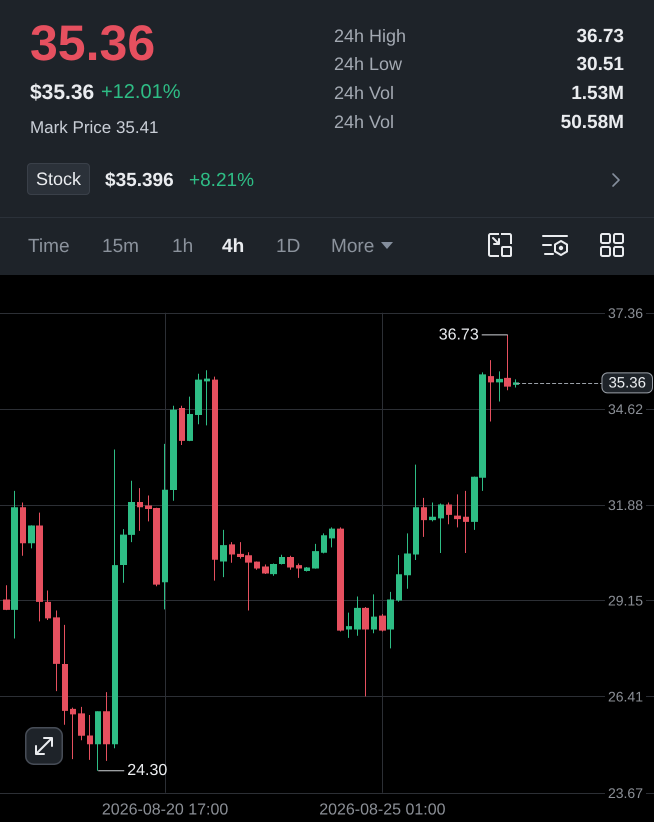  What do you see at coordinates (62, 92) in the screenshot?
I see `text: $35.36` at bounding box center [62, 92].